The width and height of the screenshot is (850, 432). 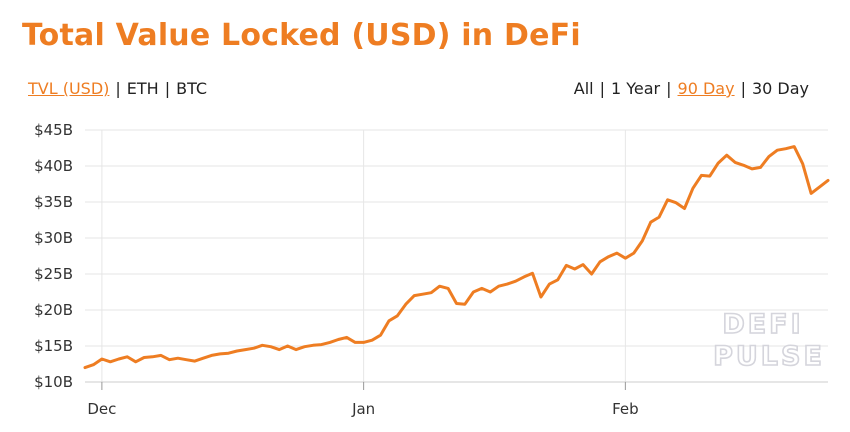 I want to click on range-1-year: 1 Year, so click(x=635, y=88).